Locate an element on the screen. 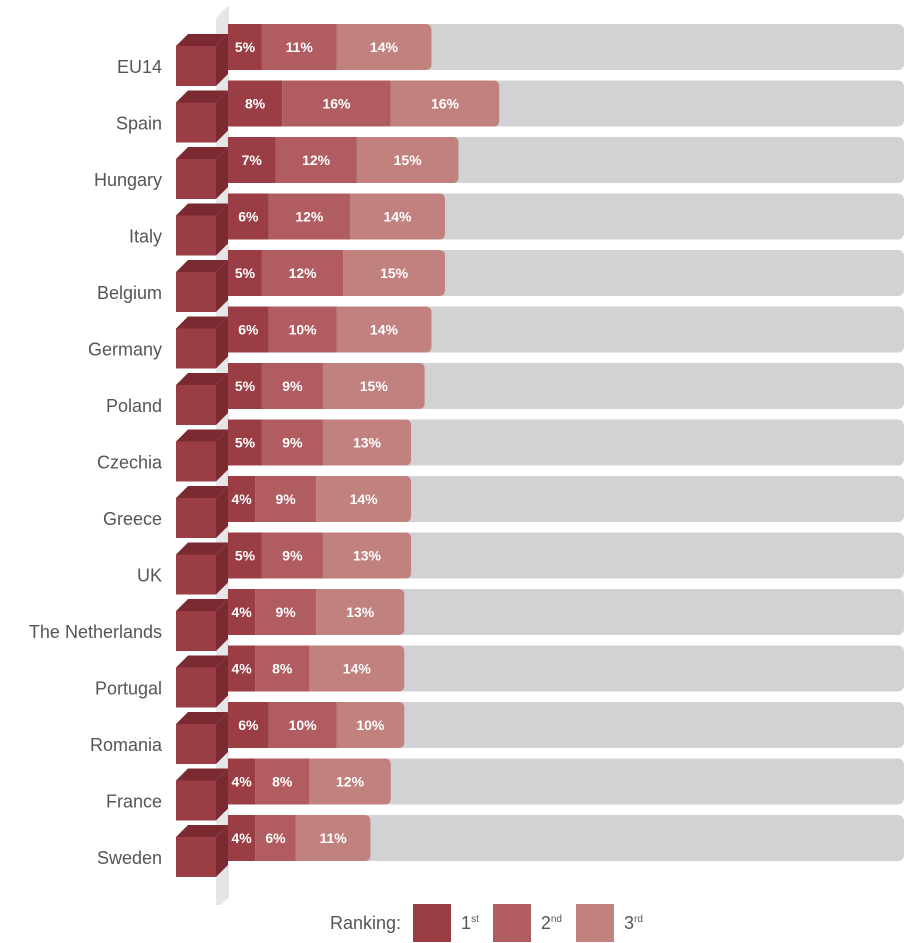 Image resolution: width=906 pixels, height=943 pixels. bar-eu14-1st is located at coordinates (245, 47).